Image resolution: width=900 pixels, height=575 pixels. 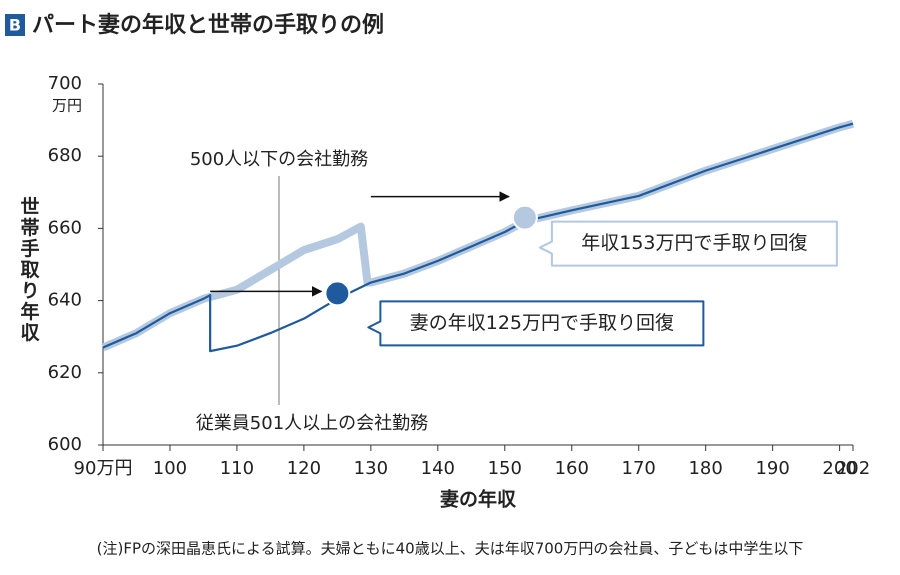 What do you see at coordinates (170, 468) in the screenshot?
I see `x-tick-label: 100` at bounding box center [170, 468].